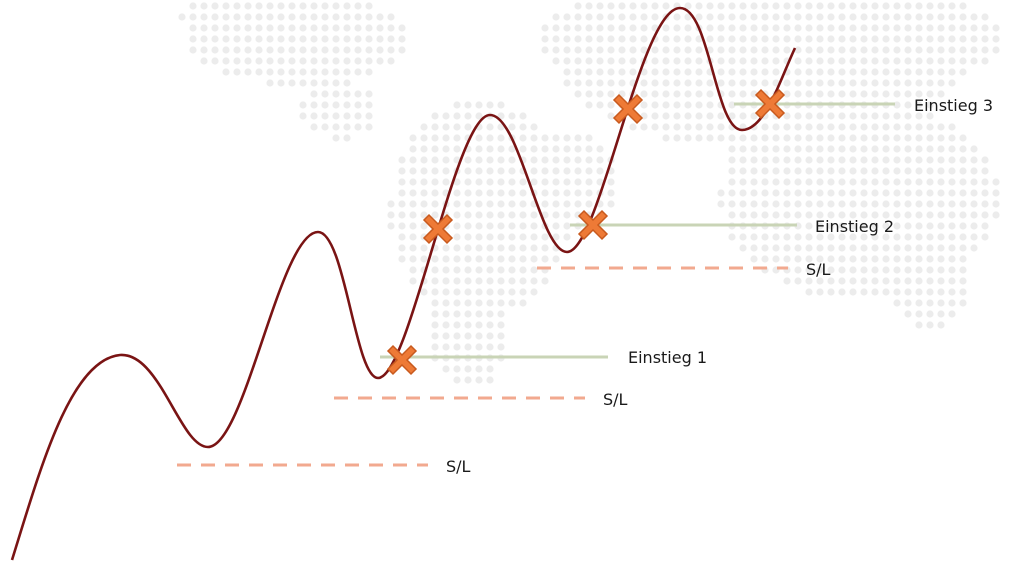  Describe the element at coordinates (458, 466) in the screenshot. I see `stop-loss-label-1: S/L` at that location.